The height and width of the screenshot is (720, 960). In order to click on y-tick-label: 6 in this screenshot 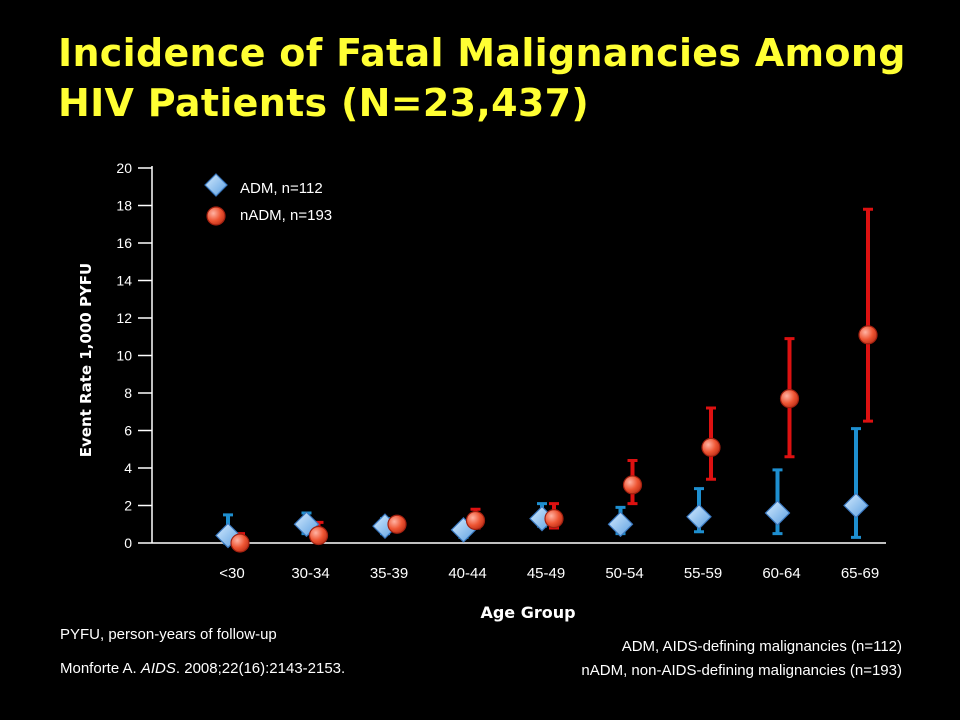, I will do `click(128, 431)`.